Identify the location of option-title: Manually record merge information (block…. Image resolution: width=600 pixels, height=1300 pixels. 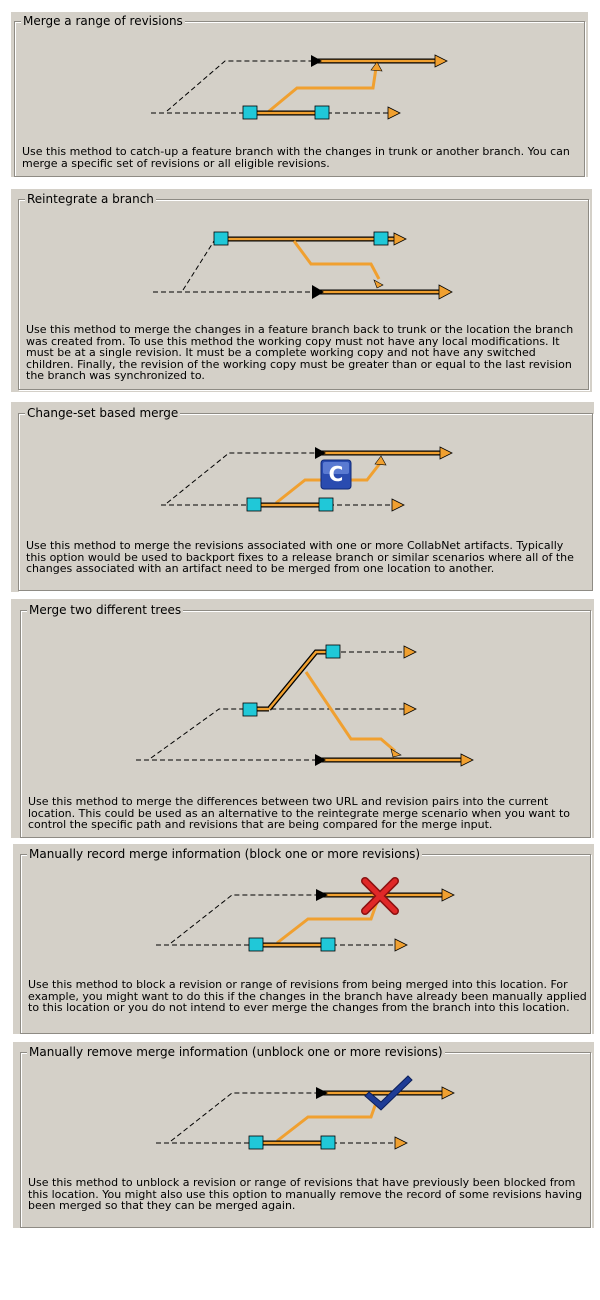
(225, 854).